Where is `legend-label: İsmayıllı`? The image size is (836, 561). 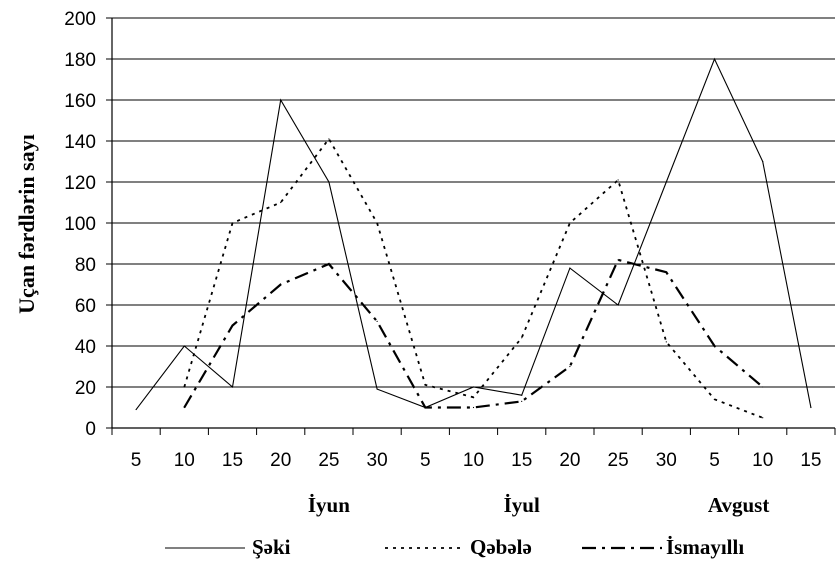 legend-label: İsmayıllı is located at coordinates (705, 547).